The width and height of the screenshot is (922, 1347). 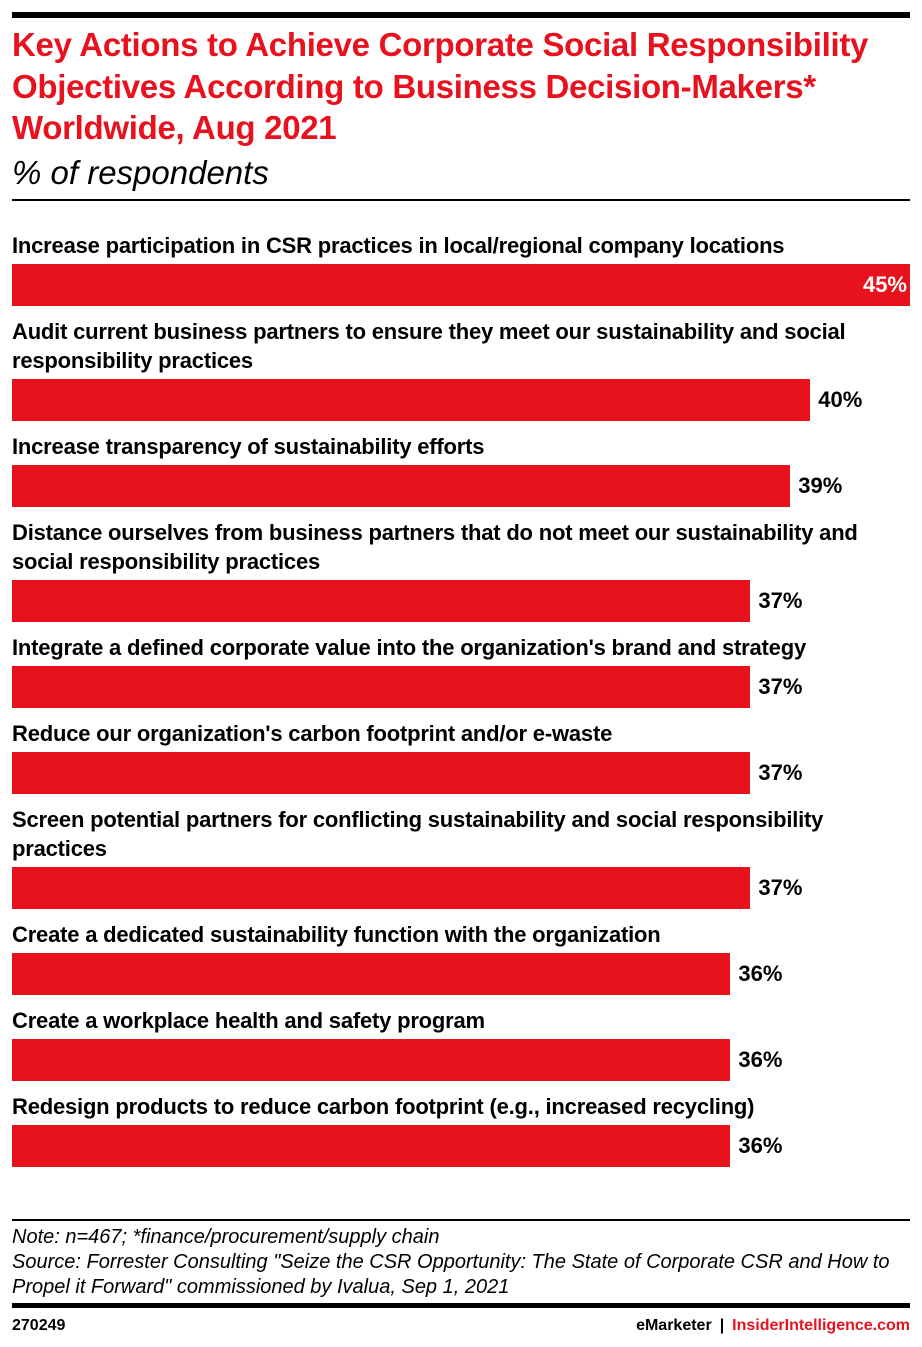 I want to click on bar-row: 40%, so click(x=461, y=400).